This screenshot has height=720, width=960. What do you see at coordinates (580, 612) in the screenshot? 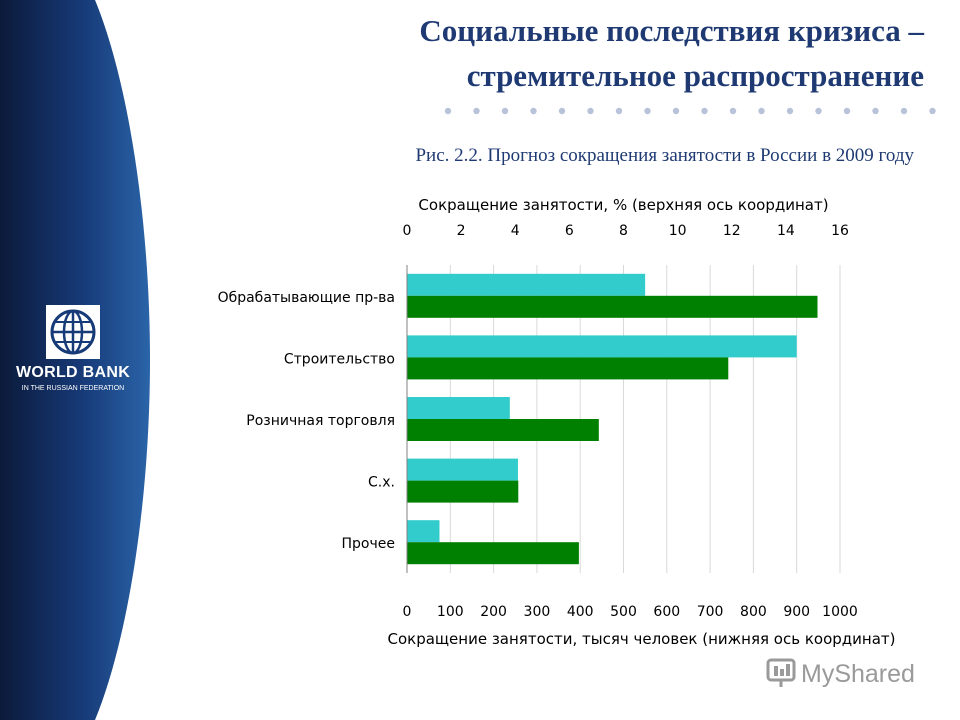
I see `bottom-axis-tick-label: 400` at bounding box center [580, 612].